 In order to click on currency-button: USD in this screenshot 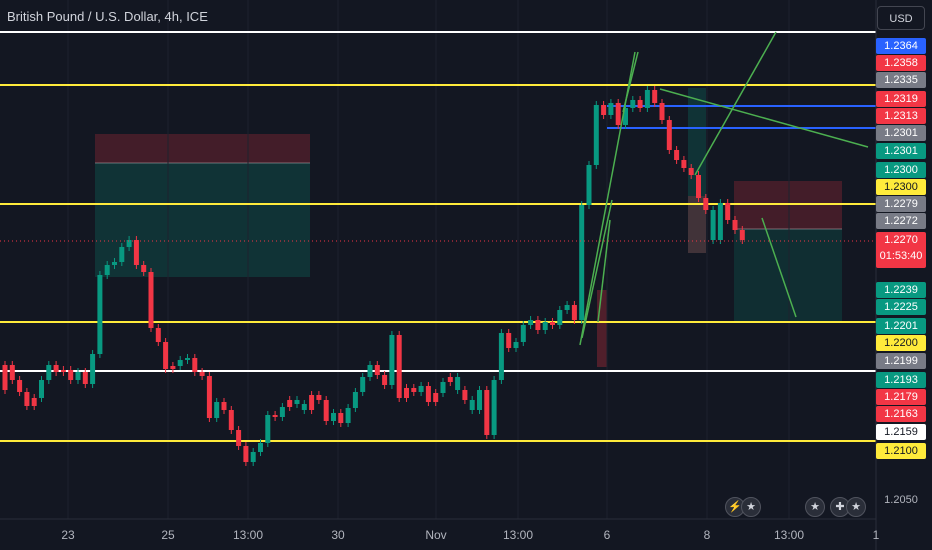, I will do `click(901, 18)`.